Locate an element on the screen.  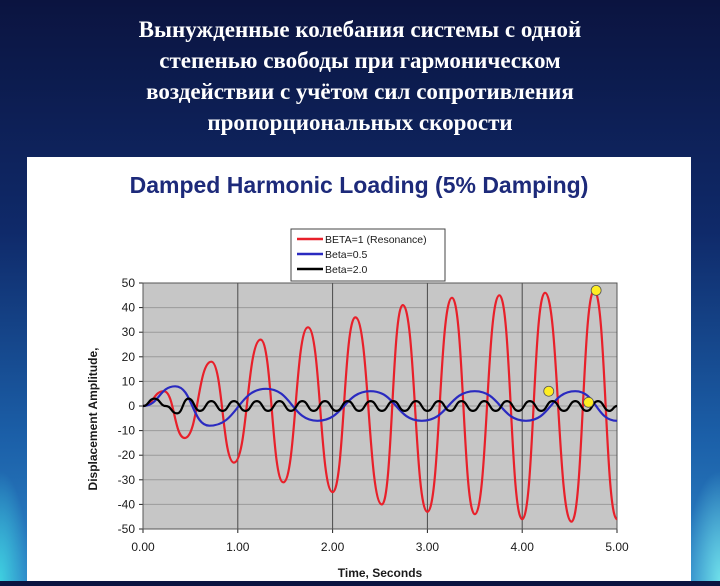
x-axis-label: Time, Seconds is located at coordinates (380, 573).